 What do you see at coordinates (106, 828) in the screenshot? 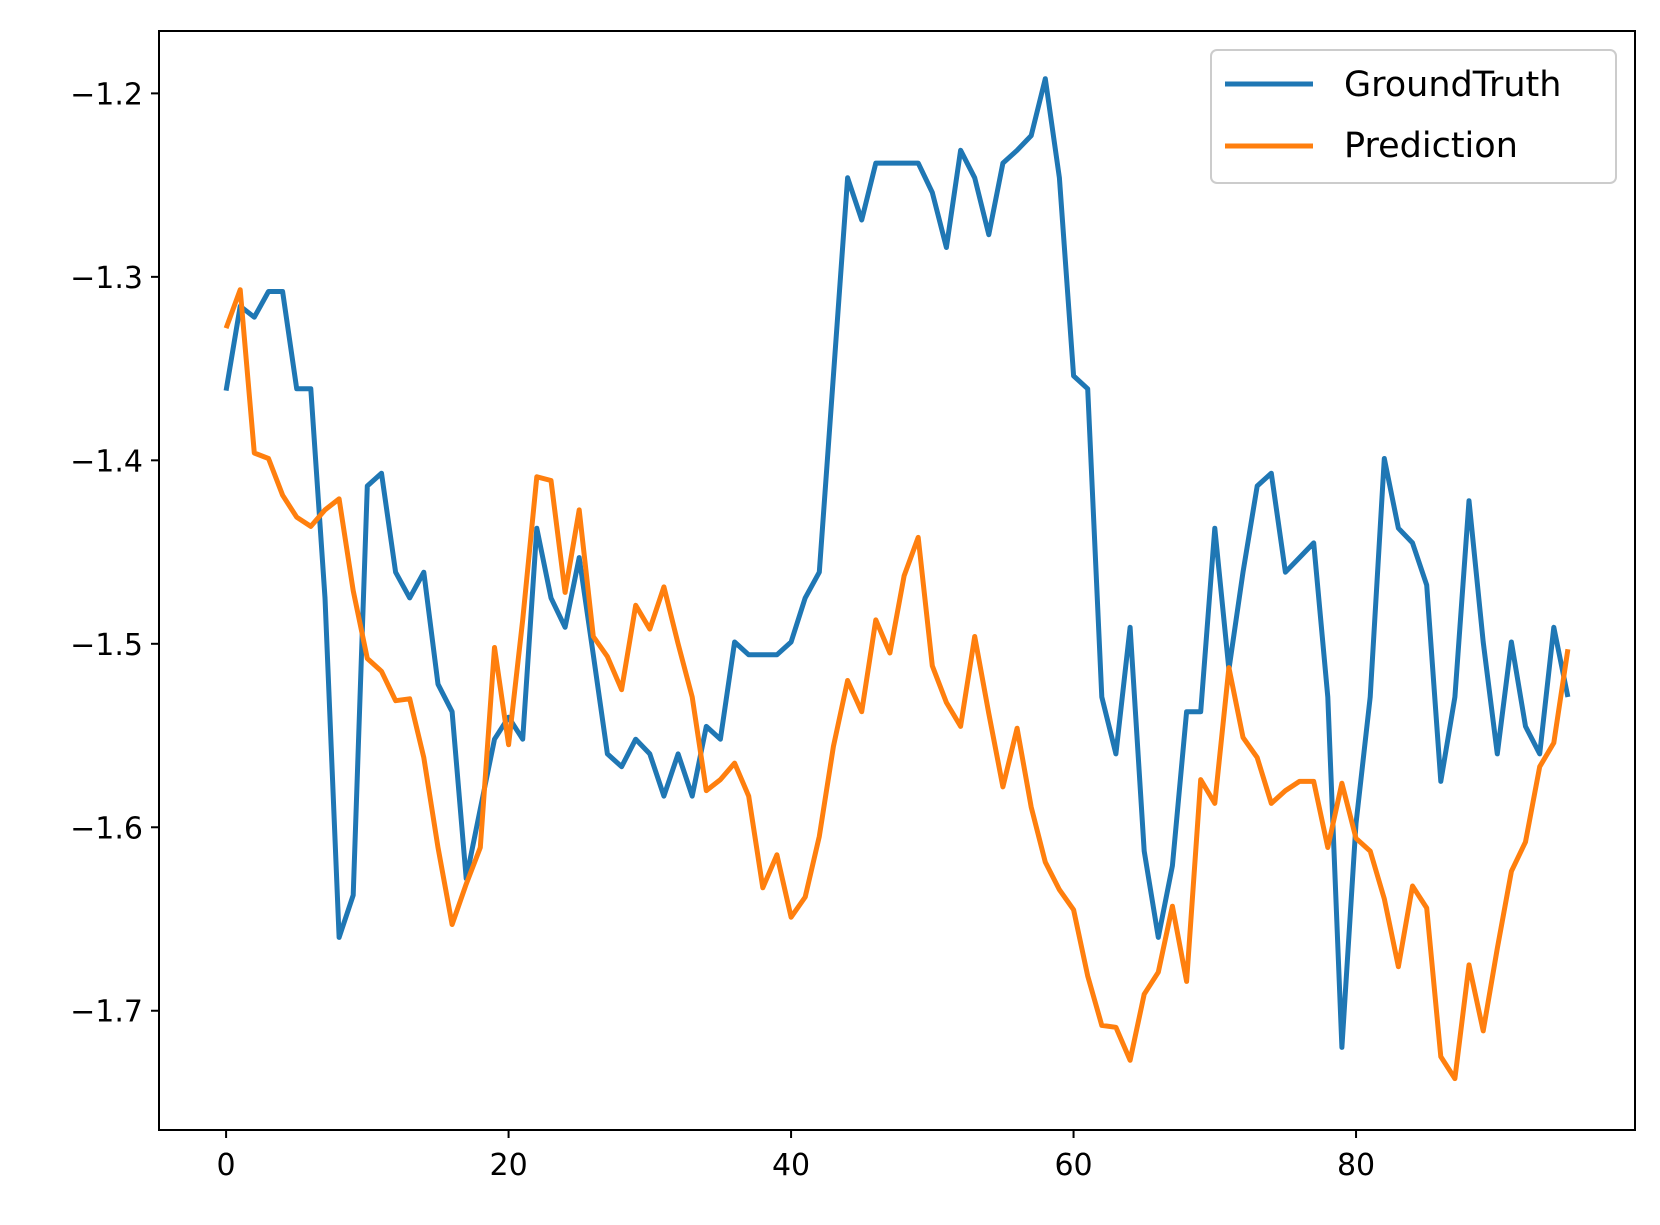
I see `y-tick-label: −1.6` at bounding box center [106, 828].